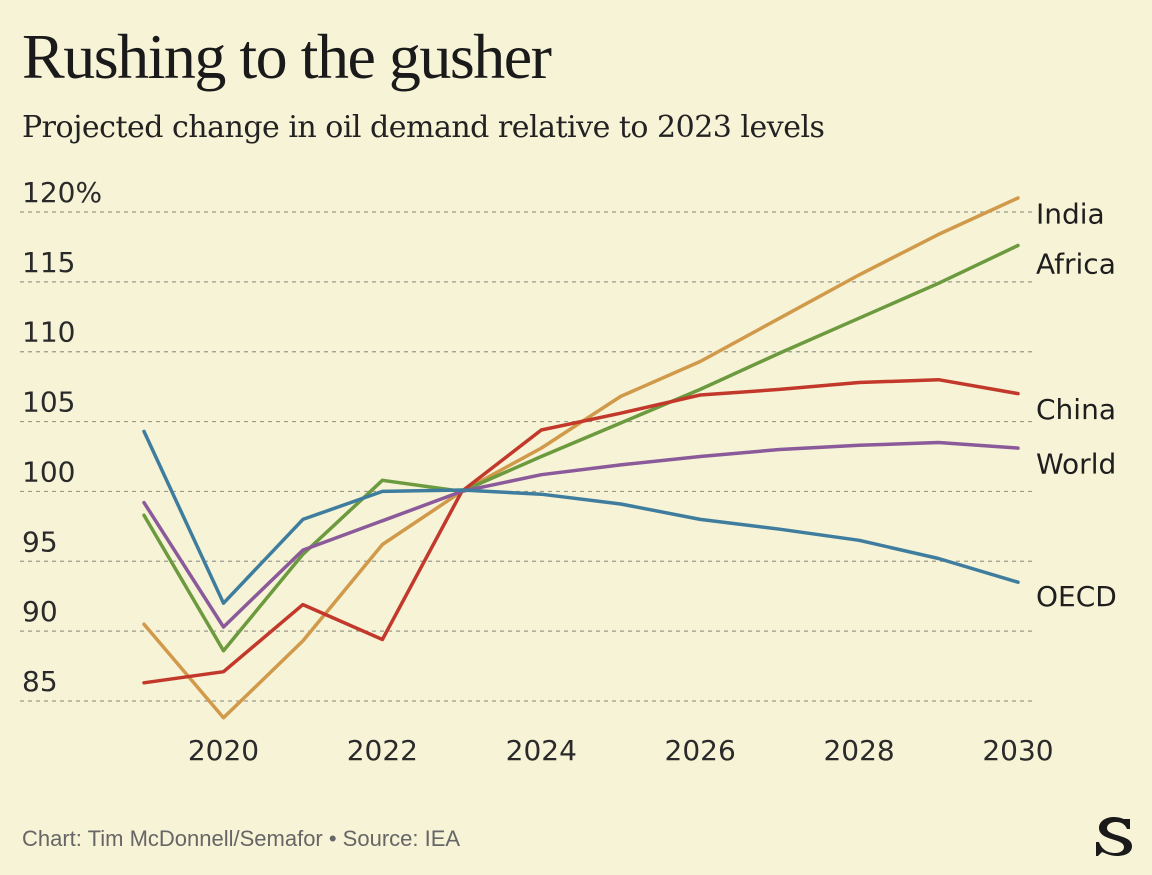  I want to click on y-tick-label: 90, so click(40, 611).